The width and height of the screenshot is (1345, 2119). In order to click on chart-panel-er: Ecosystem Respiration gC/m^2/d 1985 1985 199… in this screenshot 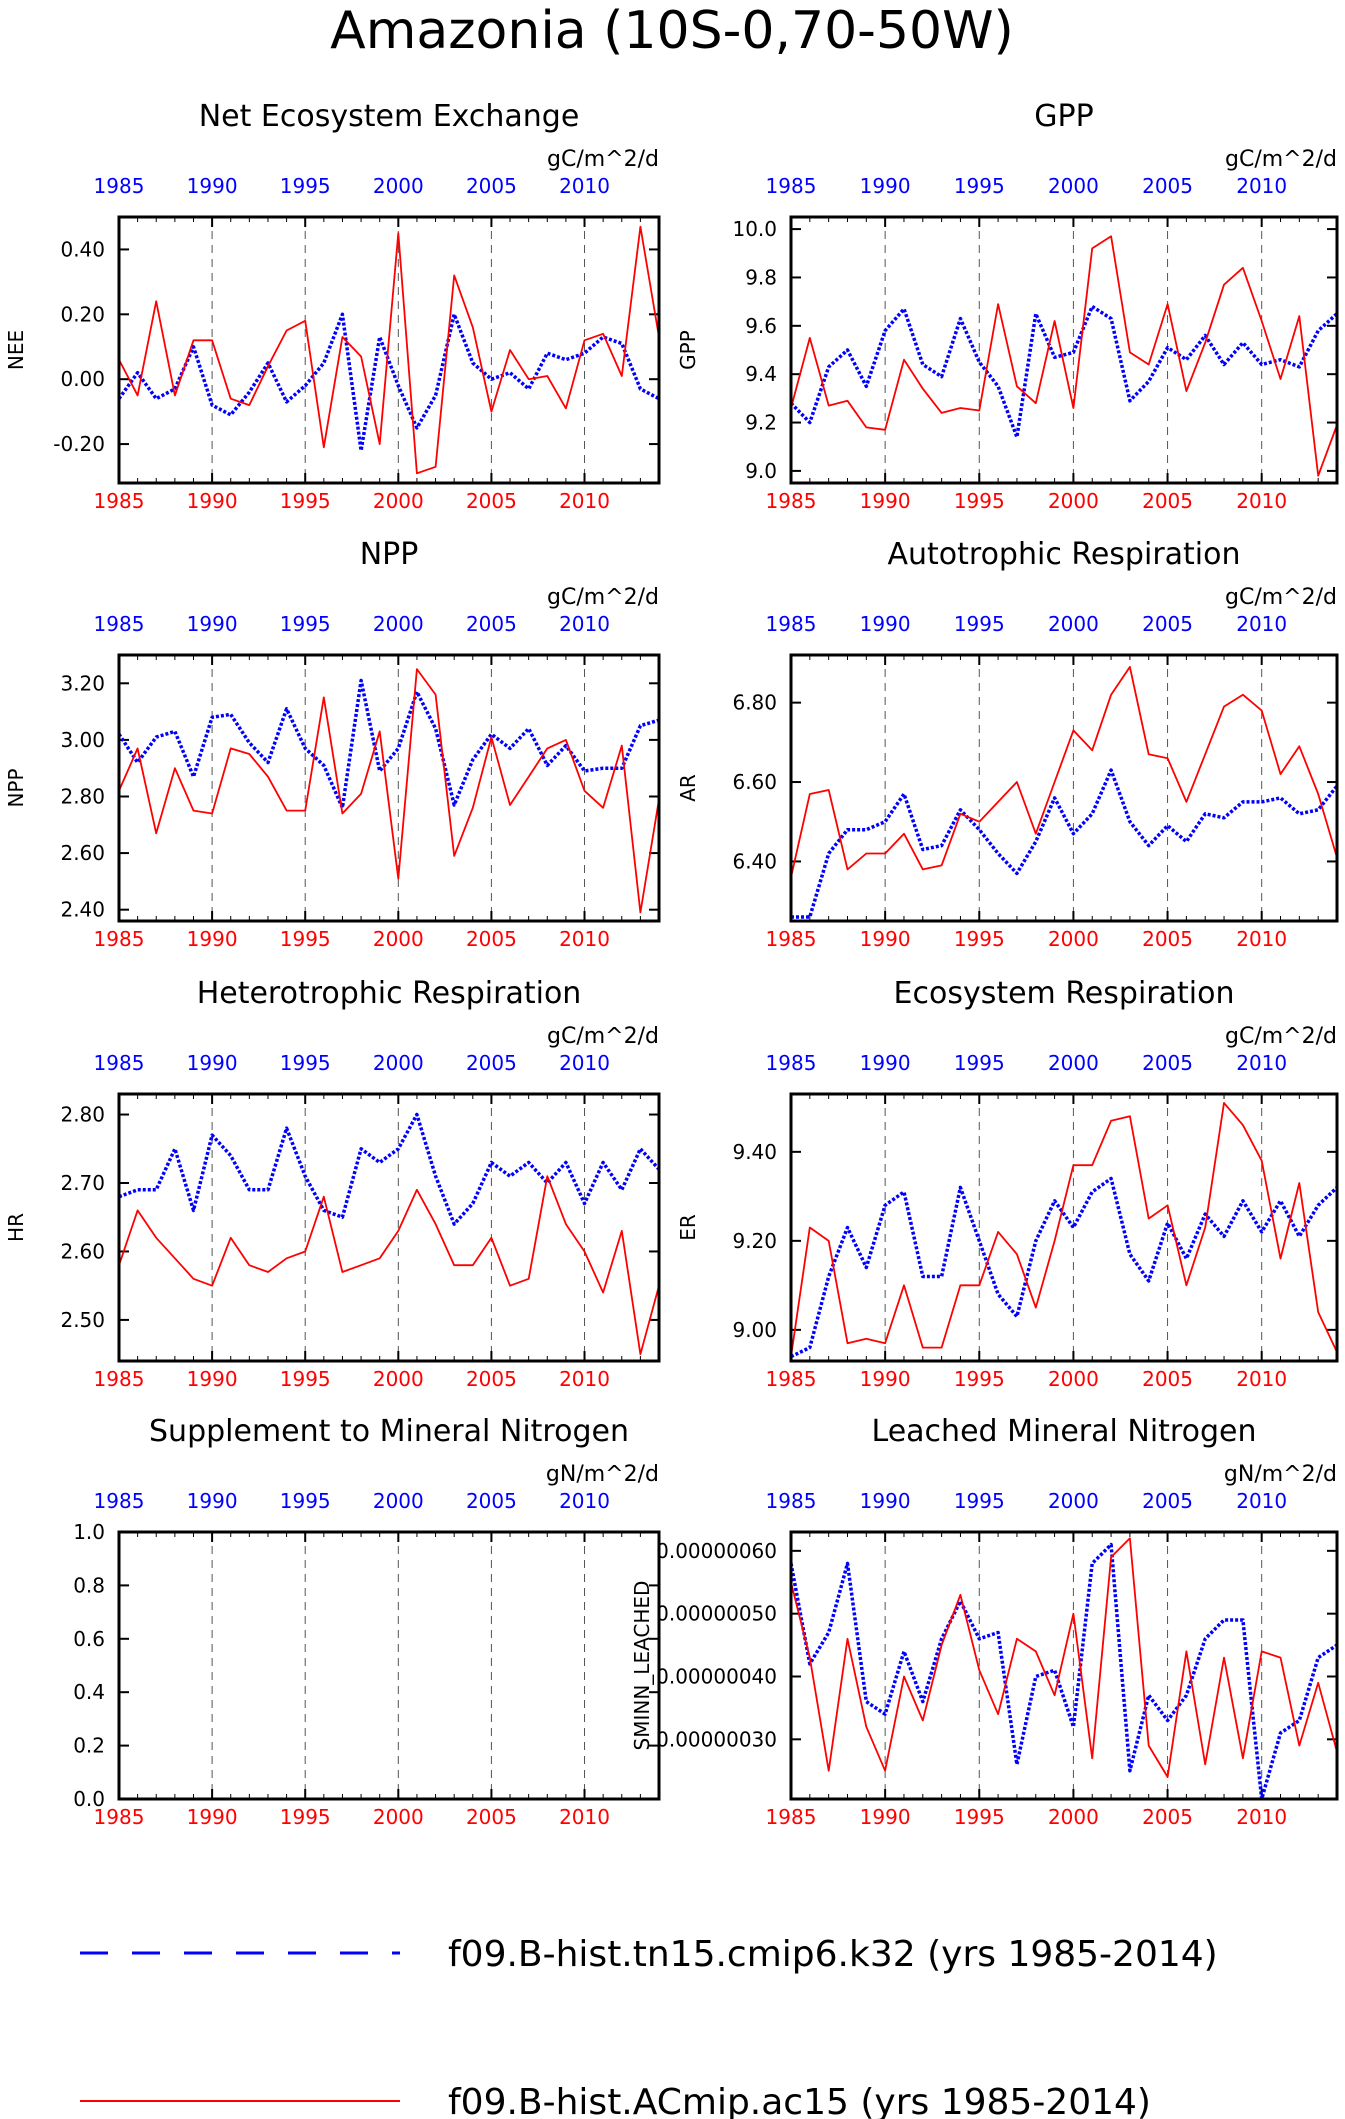, I will do `click(1007, 1183)`.